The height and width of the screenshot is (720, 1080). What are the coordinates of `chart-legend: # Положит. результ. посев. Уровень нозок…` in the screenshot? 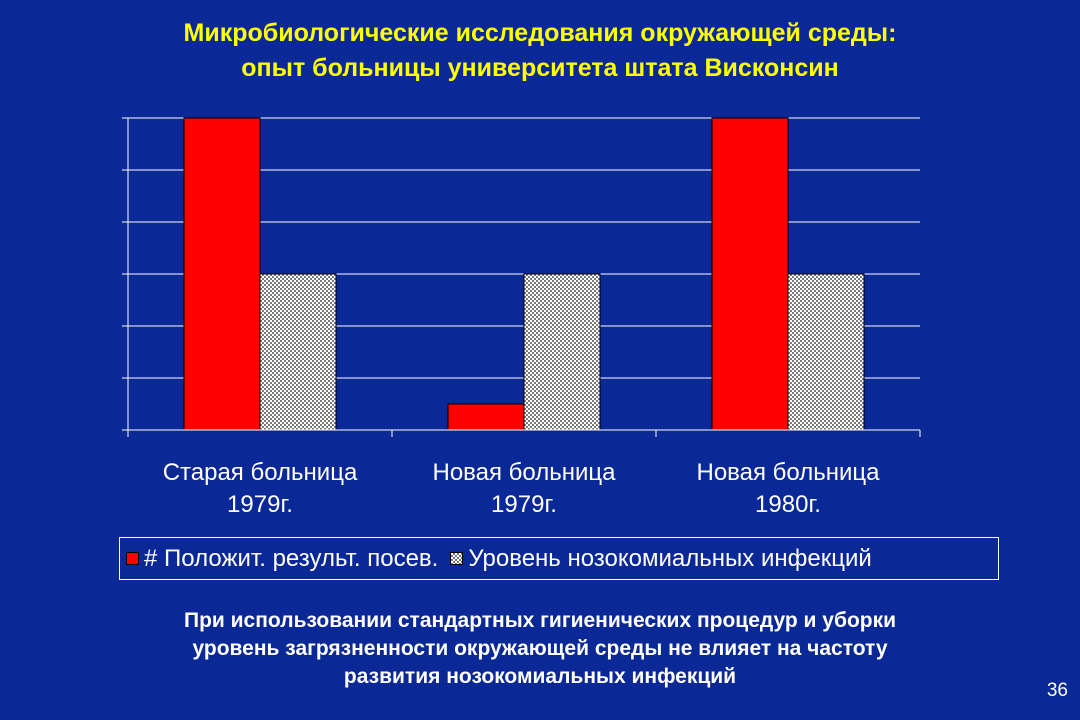 It's located at (559, 558).